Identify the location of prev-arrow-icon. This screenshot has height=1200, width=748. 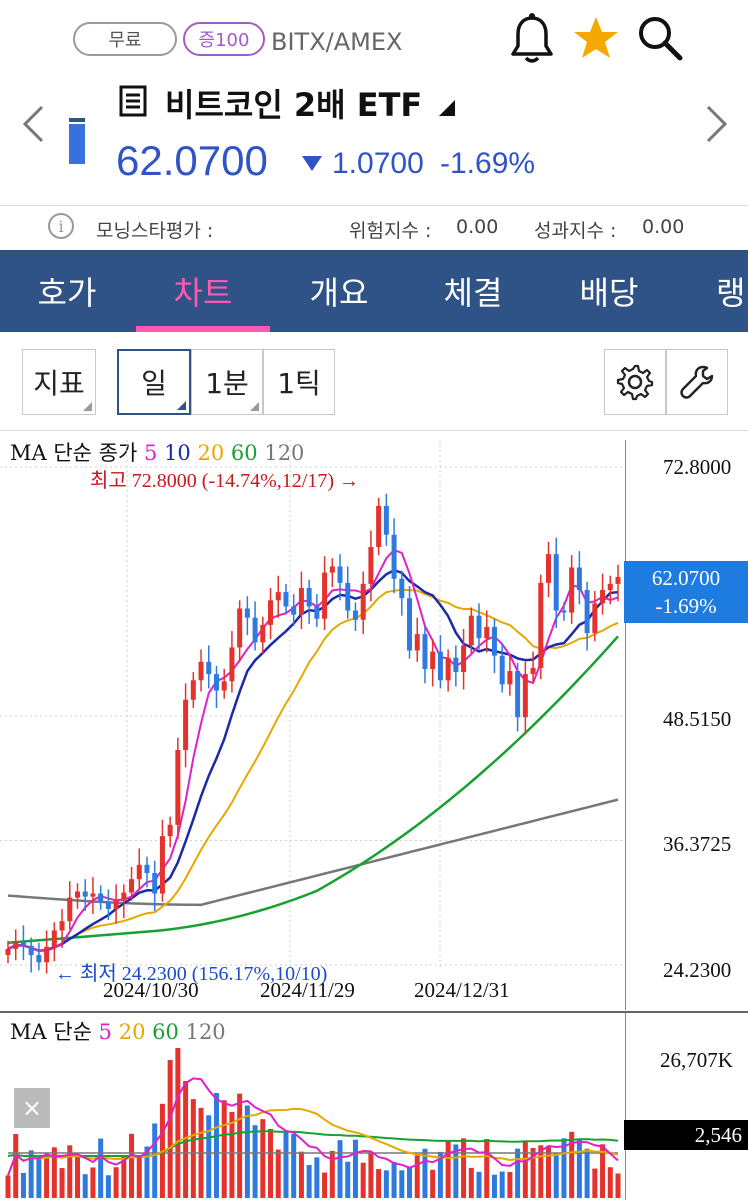
(33, 126).